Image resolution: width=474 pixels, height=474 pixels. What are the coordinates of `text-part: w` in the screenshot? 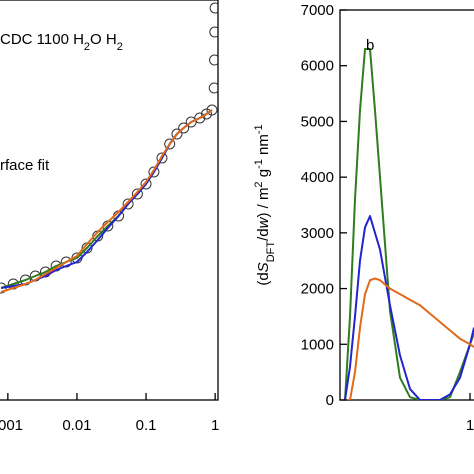 It's located at (263, 222).